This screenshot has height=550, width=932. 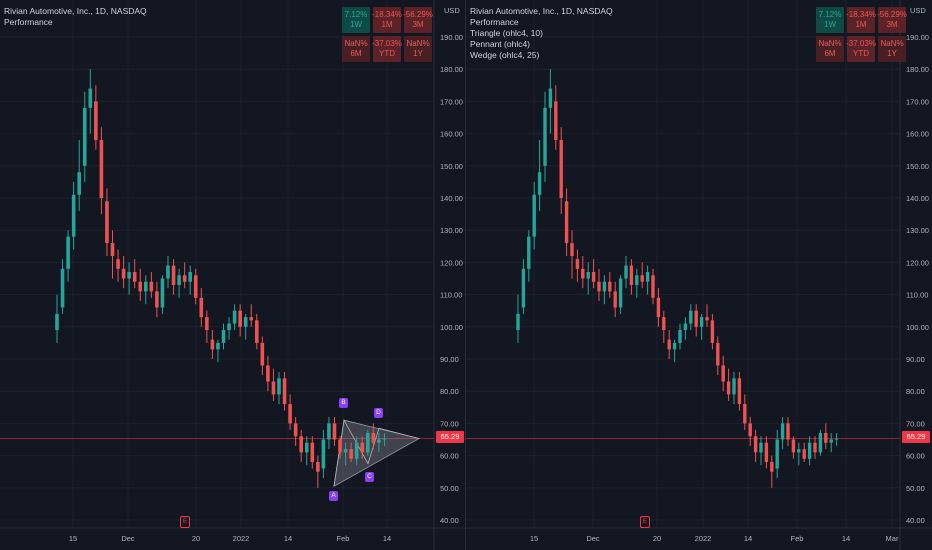 I want to click on price-axis-label: 100.00, so click(x=917, y=327).